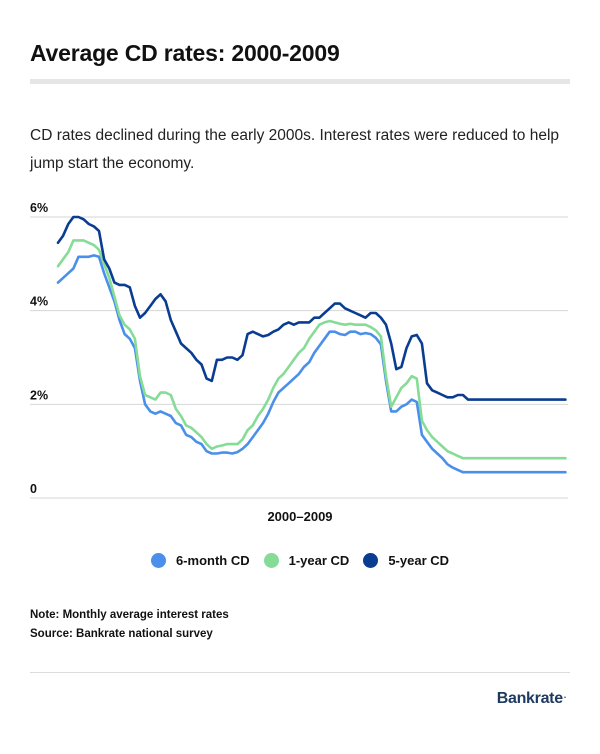 The width and height of the screenshot is (600, 754). Describe the element at coordinates (319, 560) in the screenshot. I see `legend-label: 1-year CD` at that location.